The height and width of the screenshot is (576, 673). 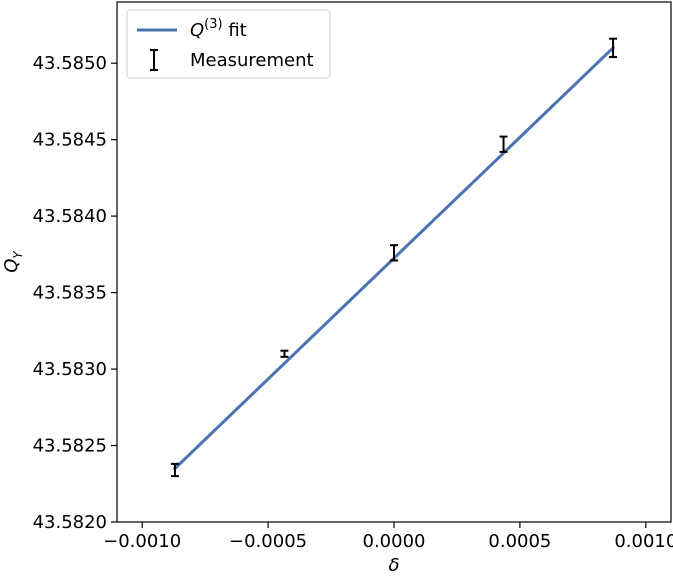 What do you see at coordinates (142, 541) in the screenshot?
I see `x-tick-label: −0.0010` at bounding box center [142, 541].